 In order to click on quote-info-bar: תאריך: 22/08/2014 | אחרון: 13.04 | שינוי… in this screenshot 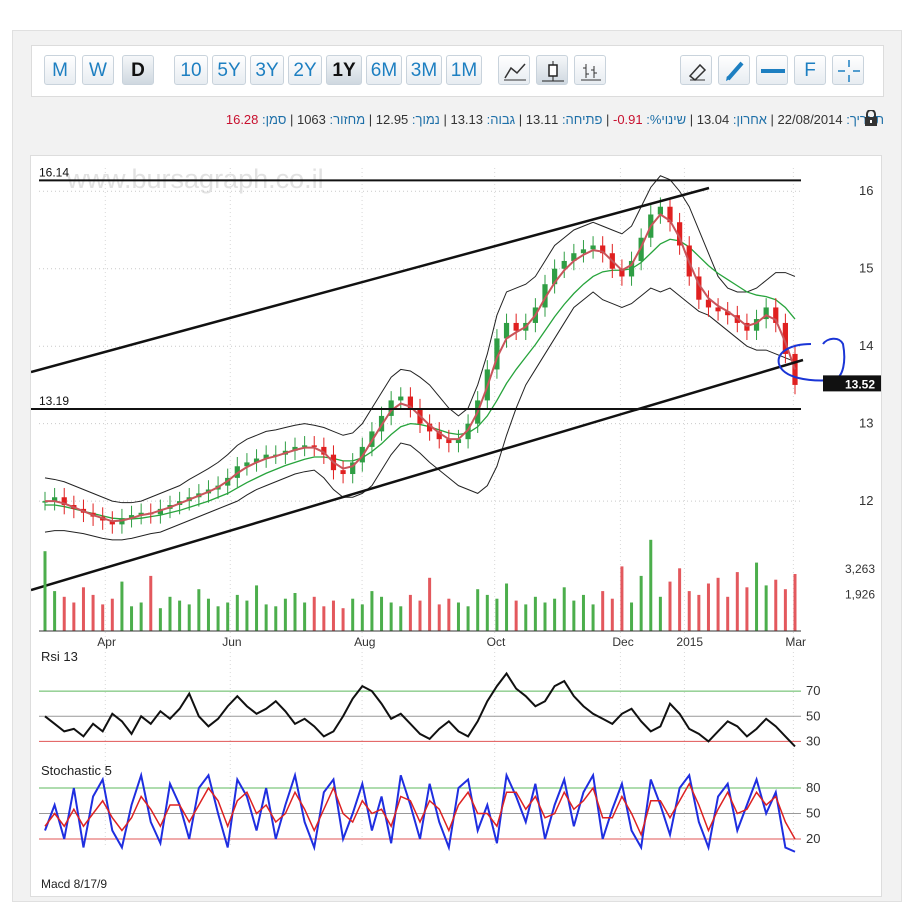, I will do `click(555, 119)`.